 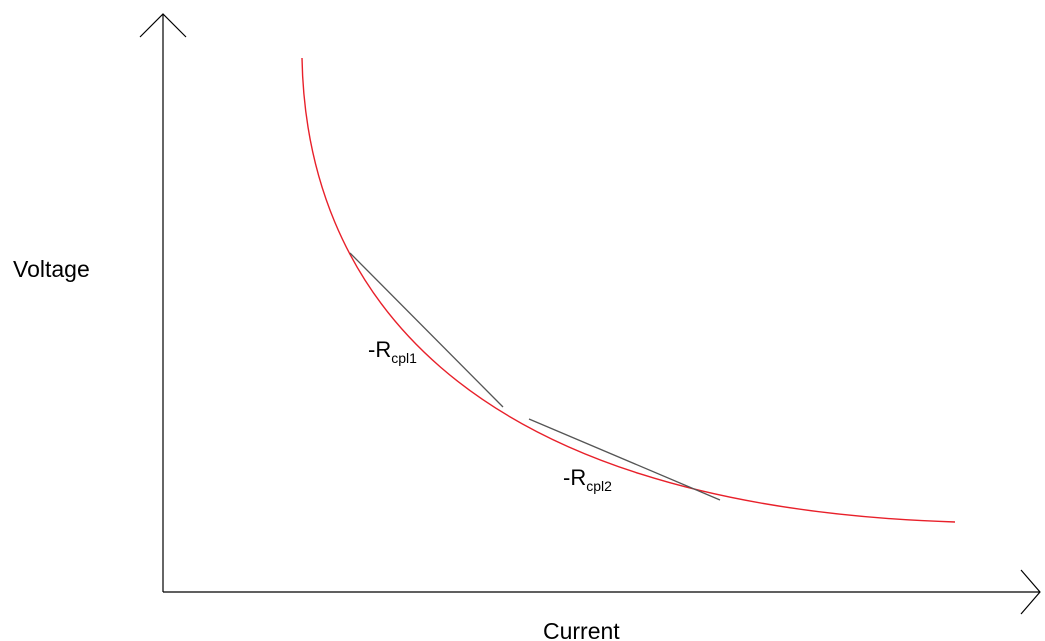 I want to click on tangent-label-1-prefix: -R, so click(x=379, y=349).